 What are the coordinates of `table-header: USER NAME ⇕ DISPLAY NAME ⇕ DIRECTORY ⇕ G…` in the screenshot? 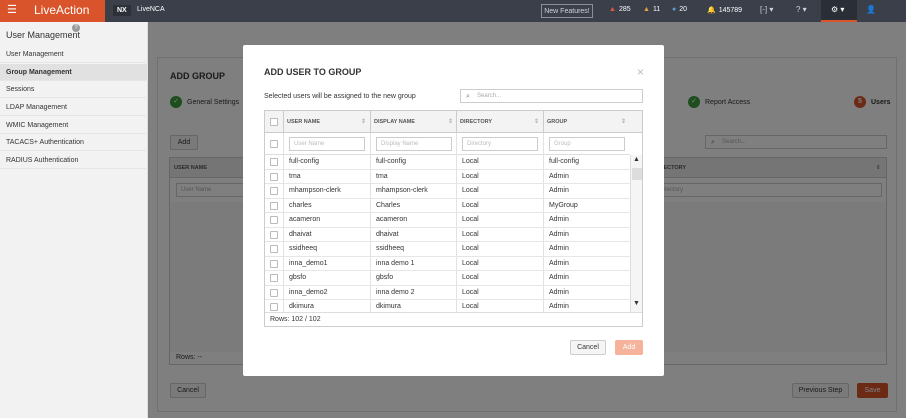 It's located at (453, 122).